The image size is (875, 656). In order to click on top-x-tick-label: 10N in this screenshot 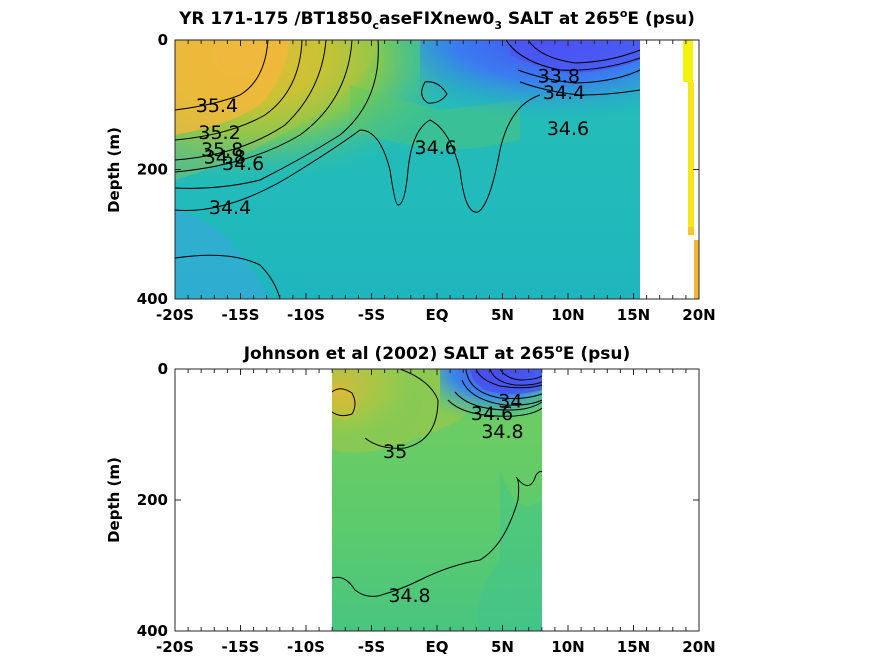, I will do `click(567, 315)`.